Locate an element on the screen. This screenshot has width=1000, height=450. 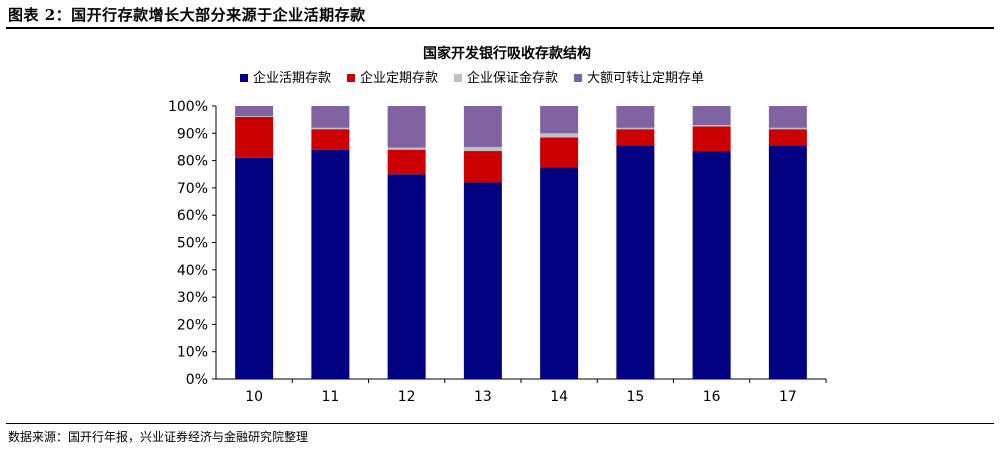
legend-label-0: 企业活期存款 is located at coordinates (292, 78).